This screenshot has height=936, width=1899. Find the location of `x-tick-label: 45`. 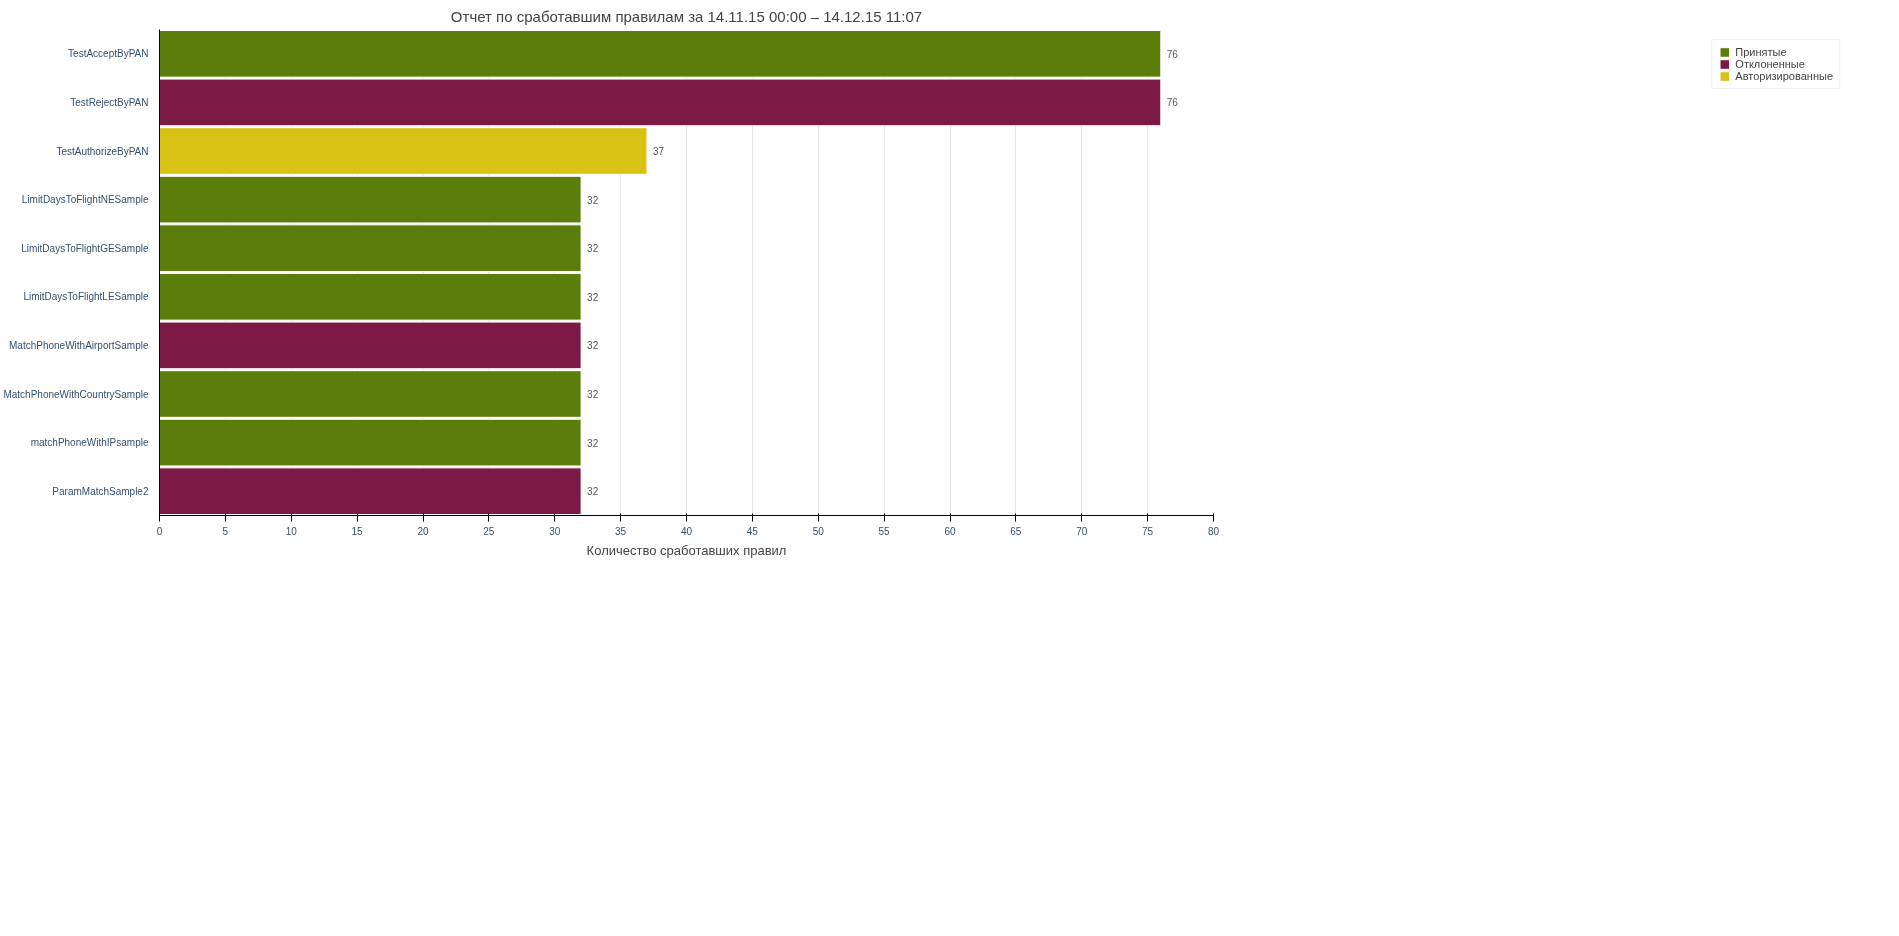

x-tick-label: 45 is located at coordinates (752, 531).